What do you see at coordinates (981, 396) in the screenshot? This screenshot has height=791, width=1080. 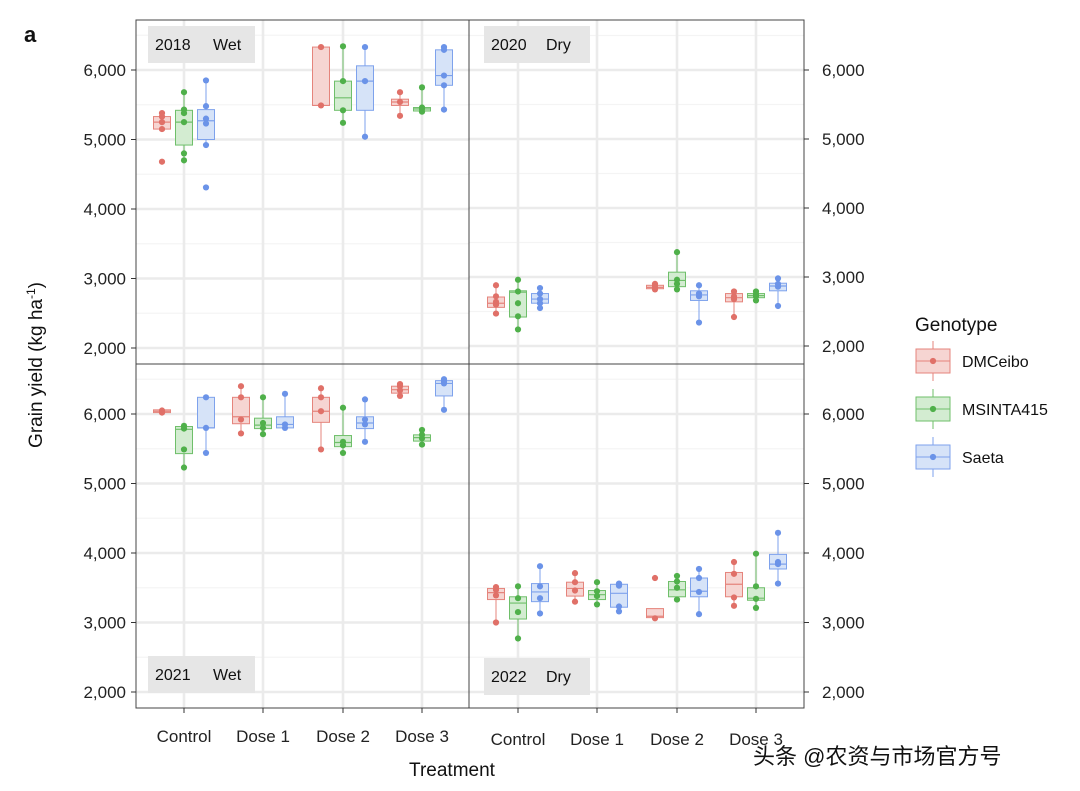 I see `legend: Genotype DMCeibo MSINTA415 Saeta` at bounding box center [981, 396].